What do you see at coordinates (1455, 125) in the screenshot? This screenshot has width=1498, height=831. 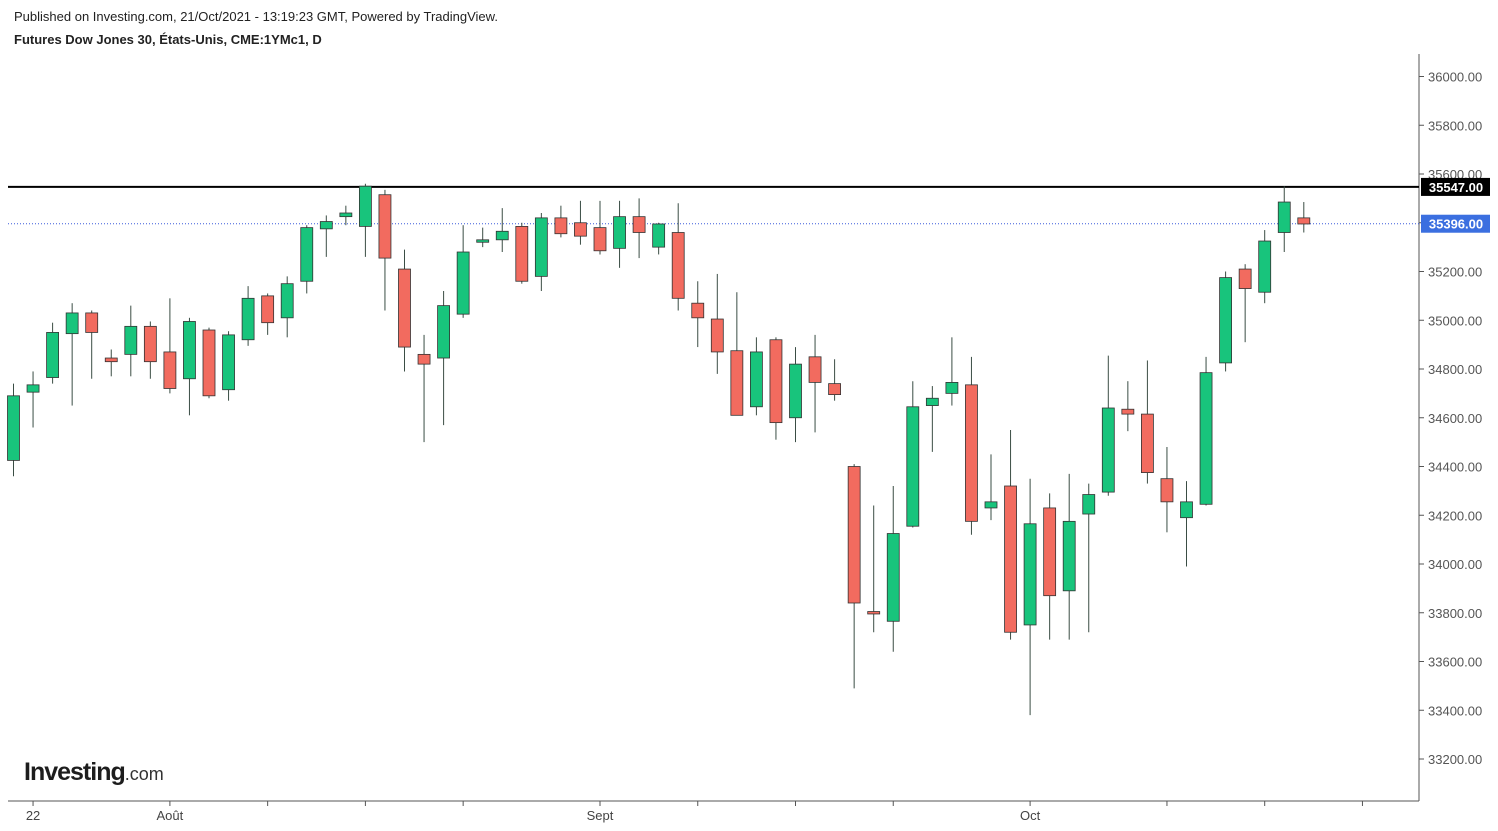 I see `price-tick-label: 35800.00` at bounding box center [1455, 125].